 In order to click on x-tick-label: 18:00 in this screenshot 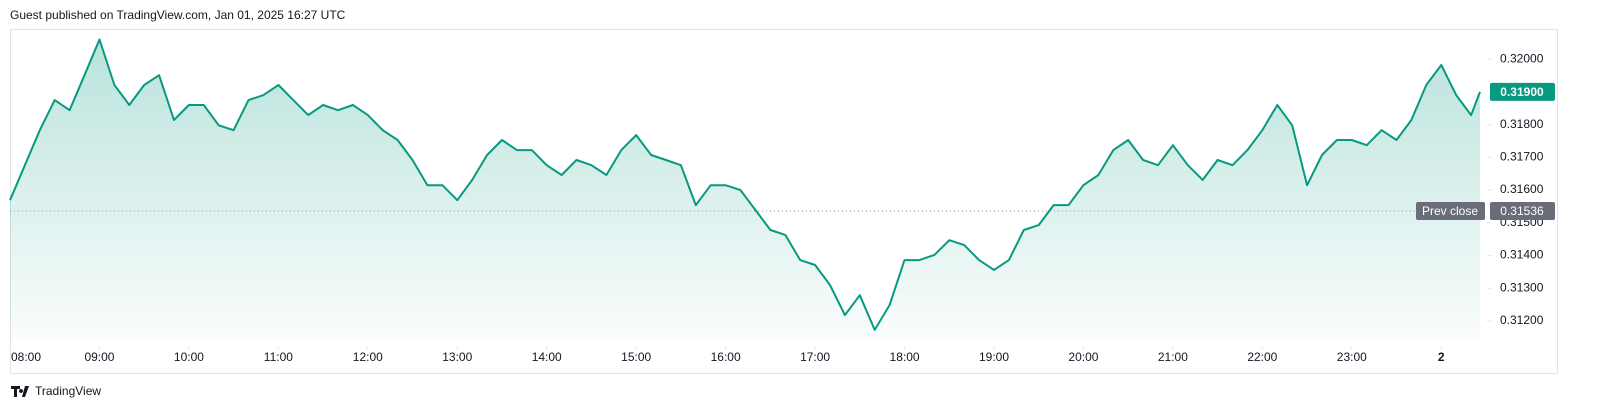, I will do `click(905, 357)`.